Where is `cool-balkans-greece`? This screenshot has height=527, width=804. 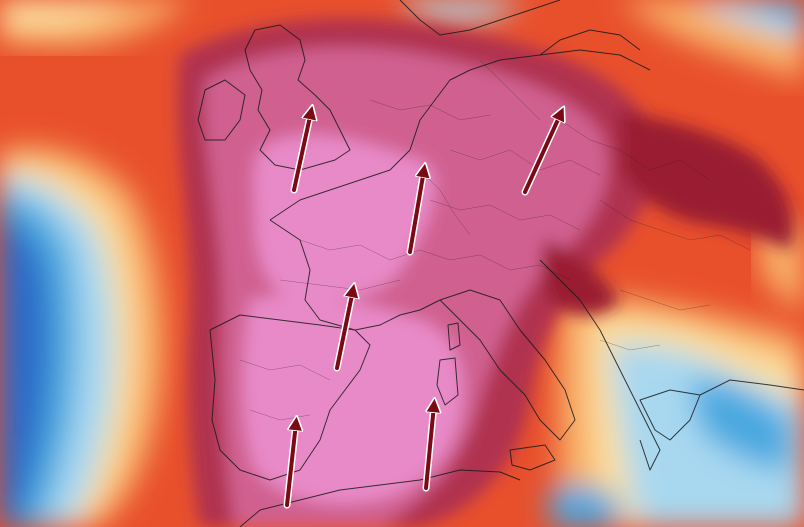 cool-balkans-greece is located at coordinates (677, 411).